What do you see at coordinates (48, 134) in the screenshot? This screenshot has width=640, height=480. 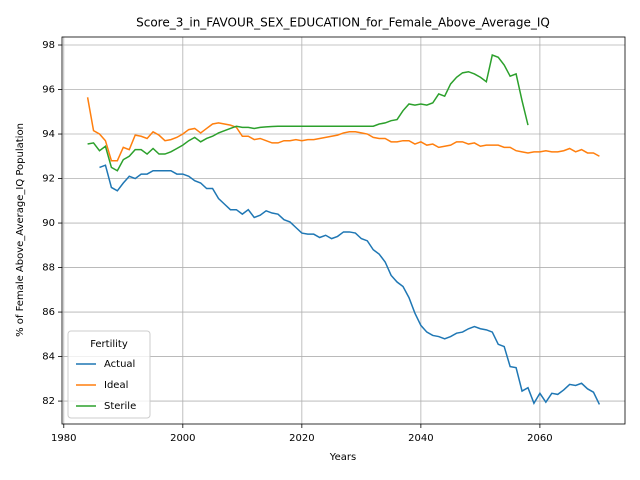 I see `y-tick-label: 94` at bounding box center [48, 134].